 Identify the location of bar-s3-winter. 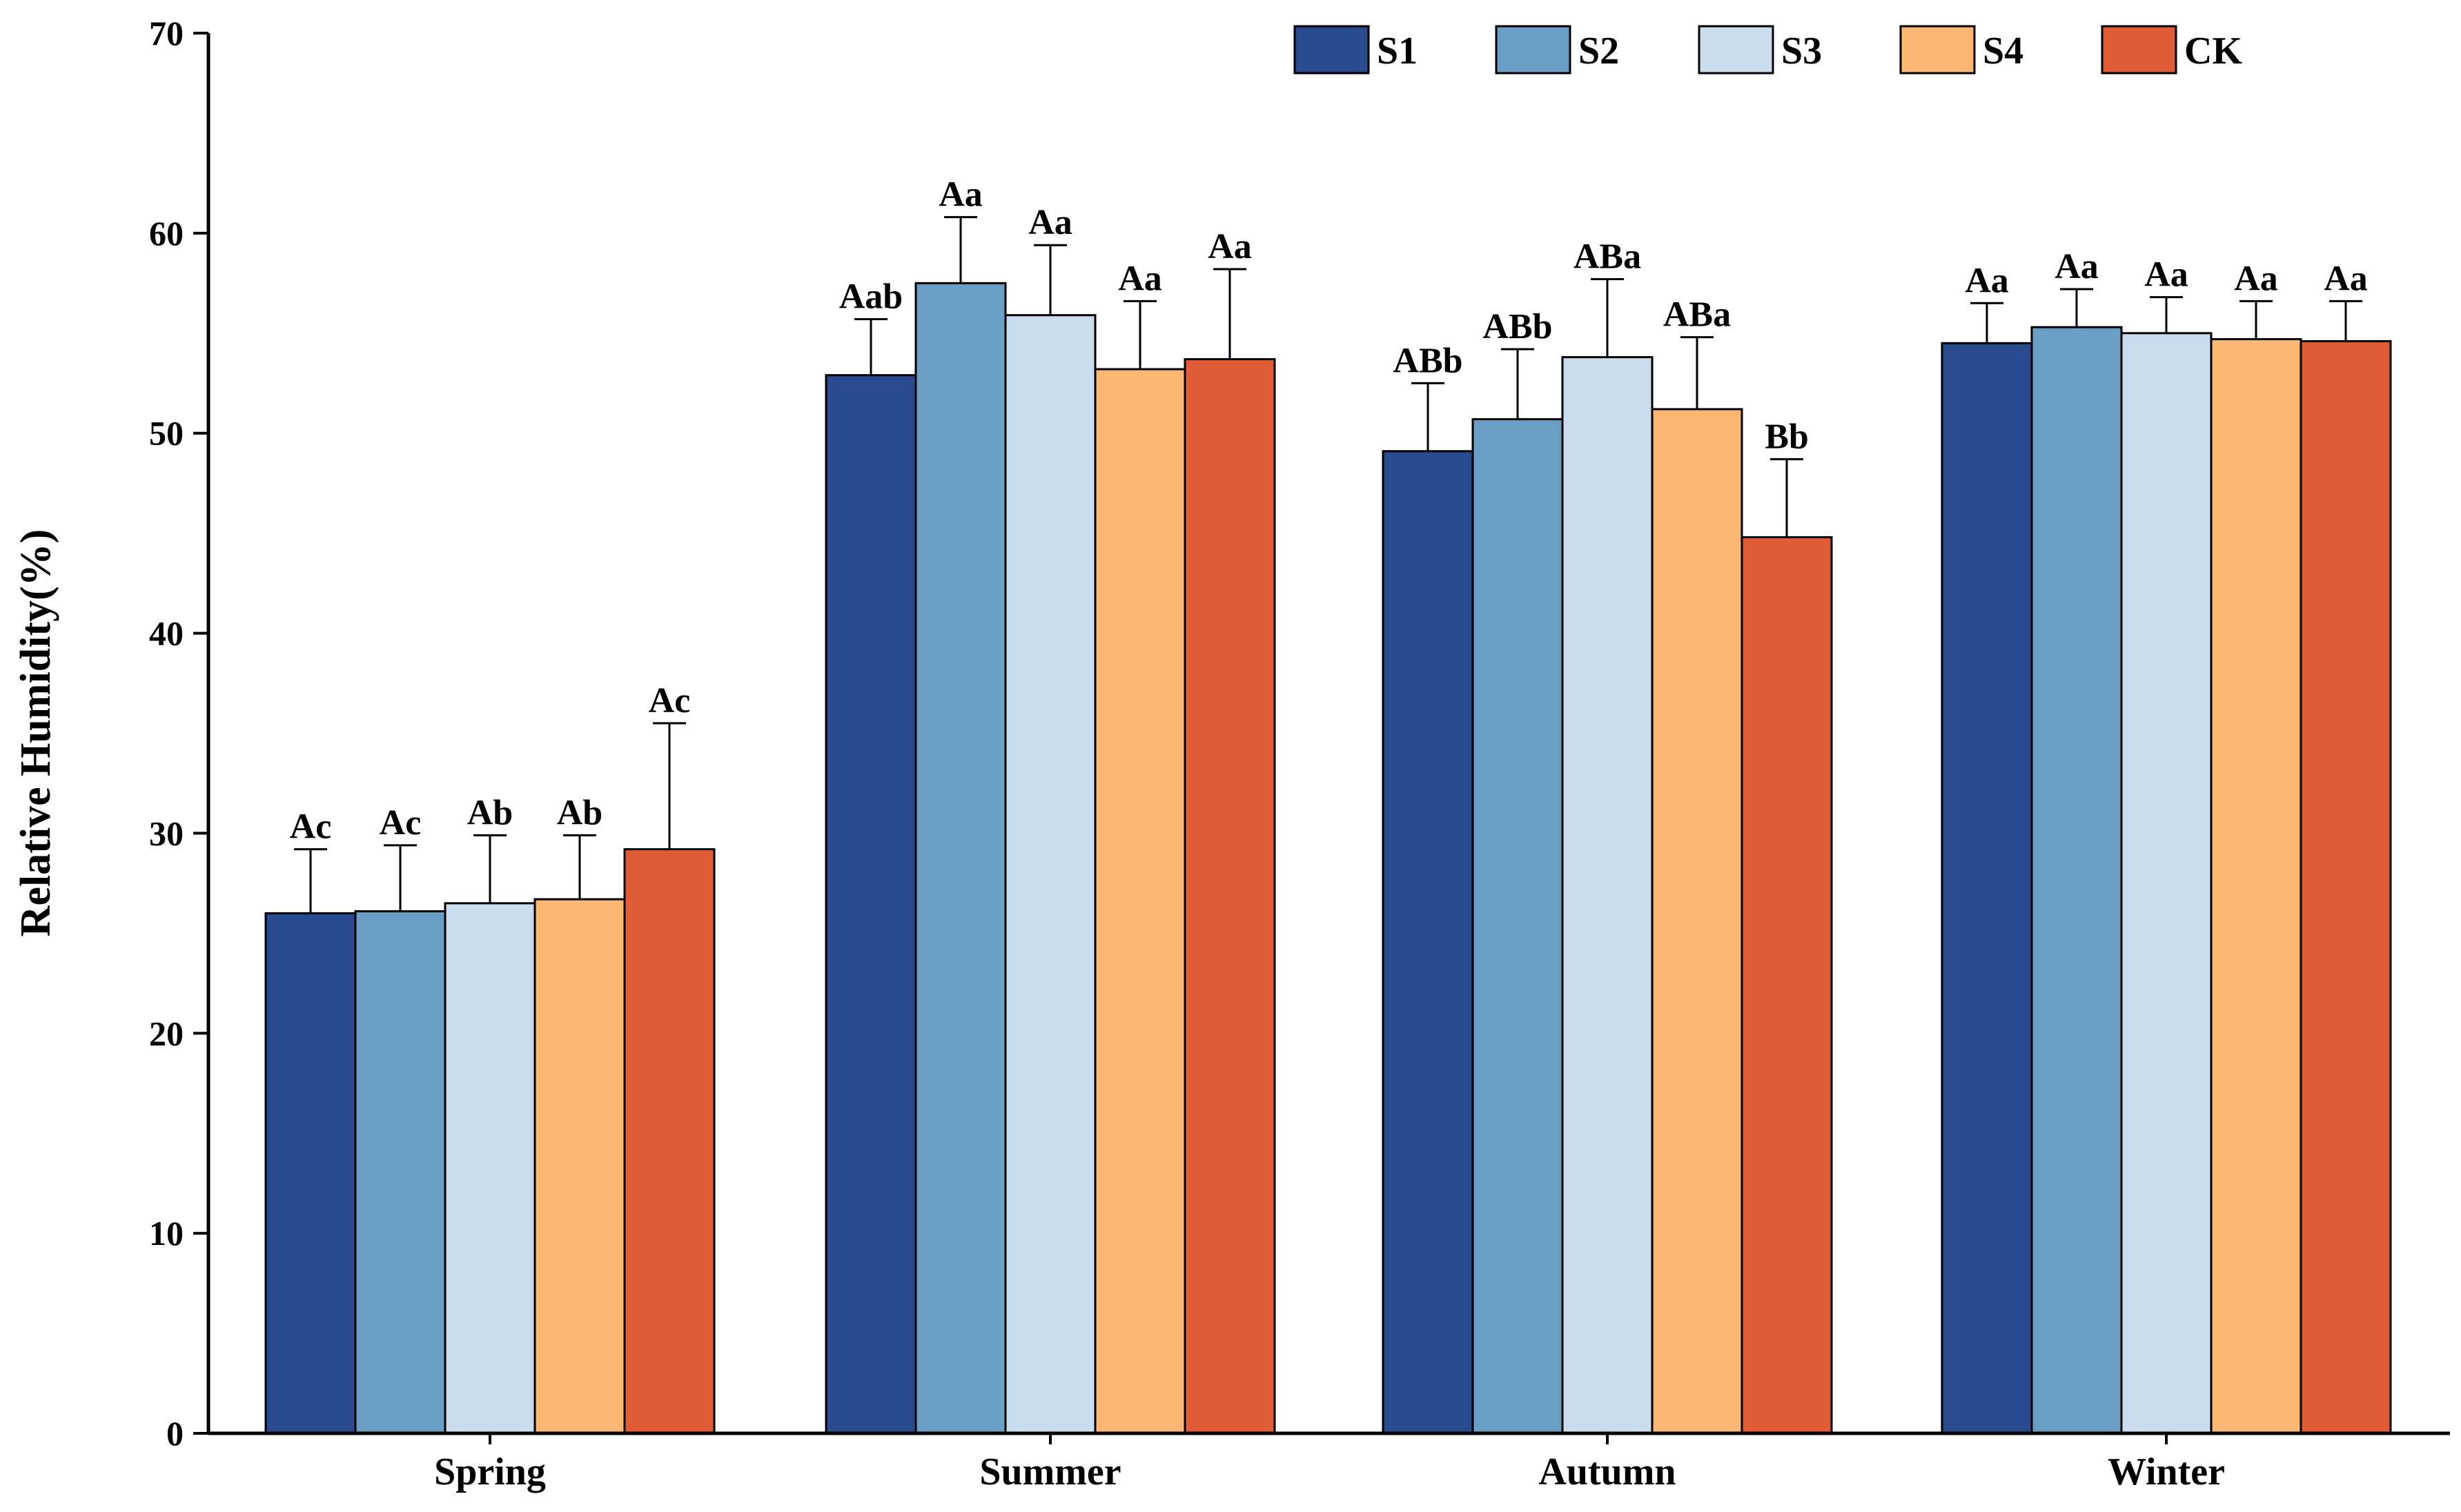
(2166, 883).